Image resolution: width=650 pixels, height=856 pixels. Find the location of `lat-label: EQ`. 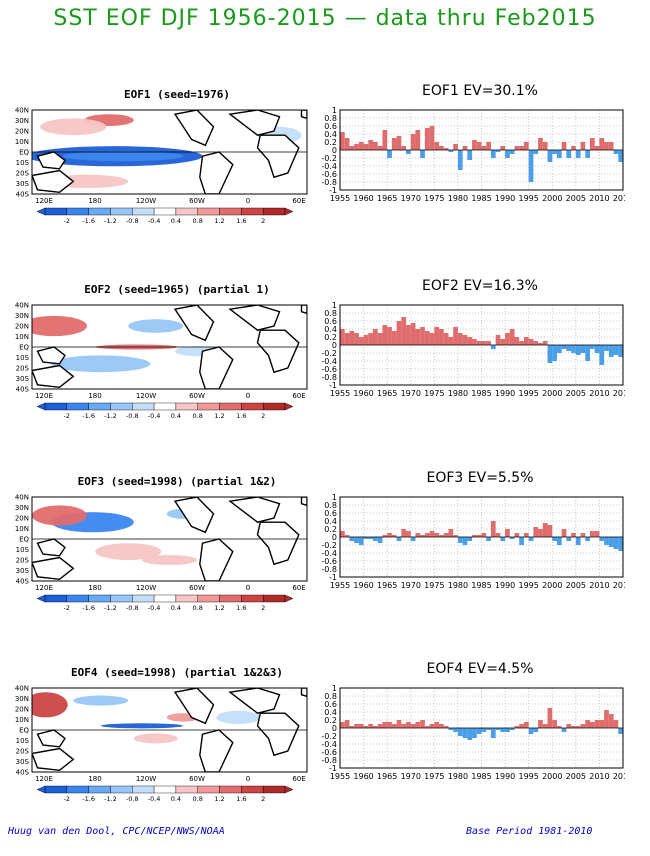

lat-label: EQ is located at coordinates (24, 540).